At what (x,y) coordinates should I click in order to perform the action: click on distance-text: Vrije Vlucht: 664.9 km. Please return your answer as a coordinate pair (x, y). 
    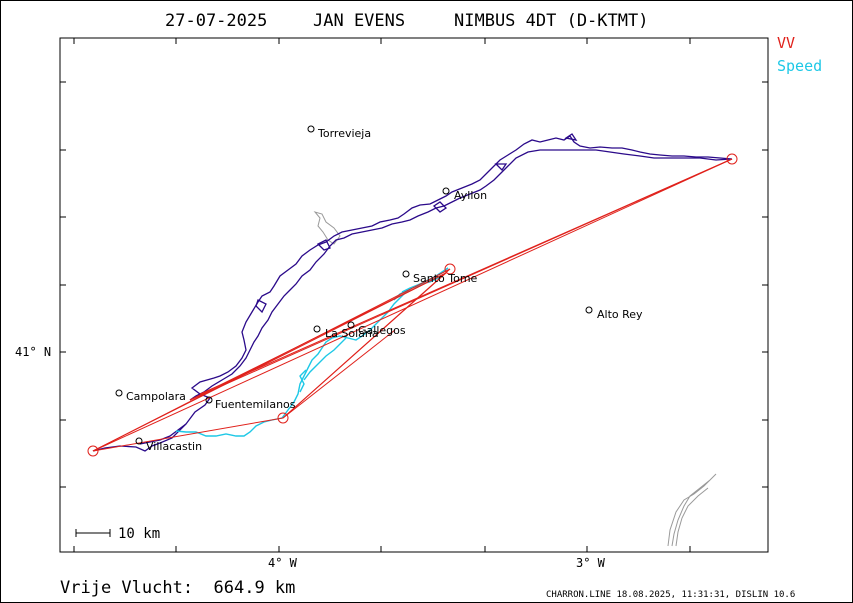
    Looking at the image, I should click on (177, 588).